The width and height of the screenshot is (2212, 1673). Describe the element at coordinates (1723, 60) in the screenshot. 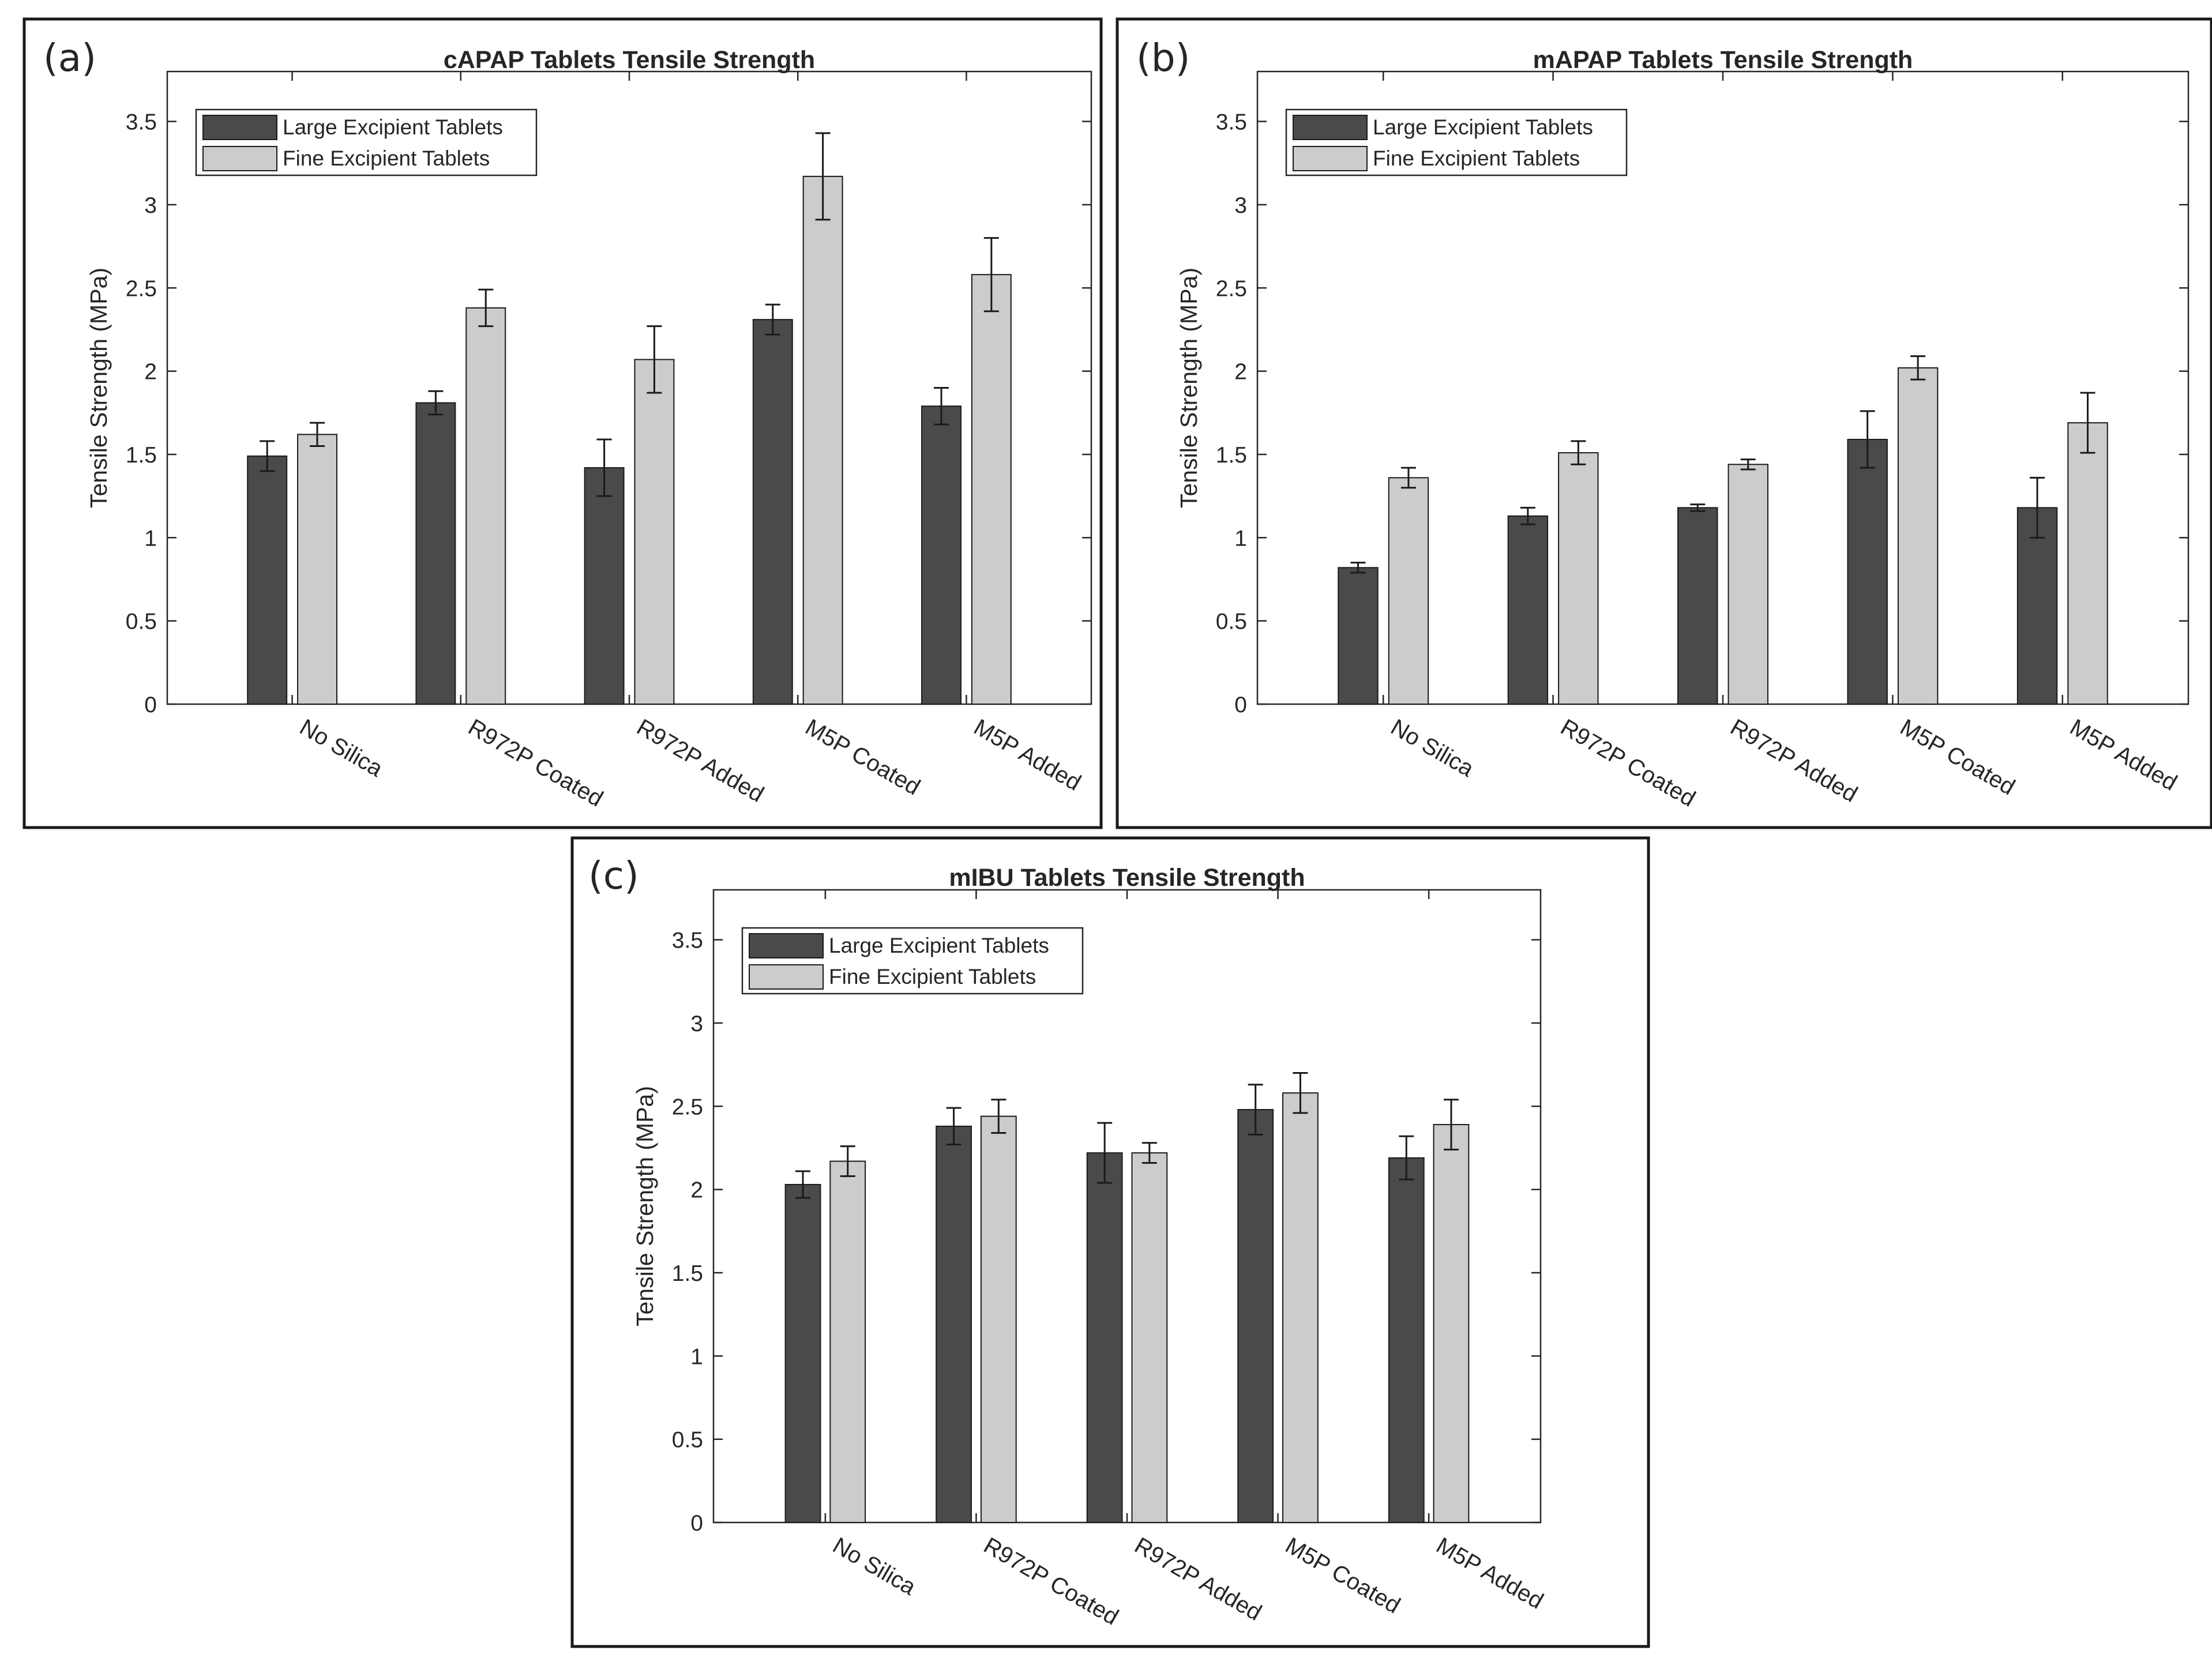

I see `chart-title: mAPAP Tablets Tensile Strength` at that location.